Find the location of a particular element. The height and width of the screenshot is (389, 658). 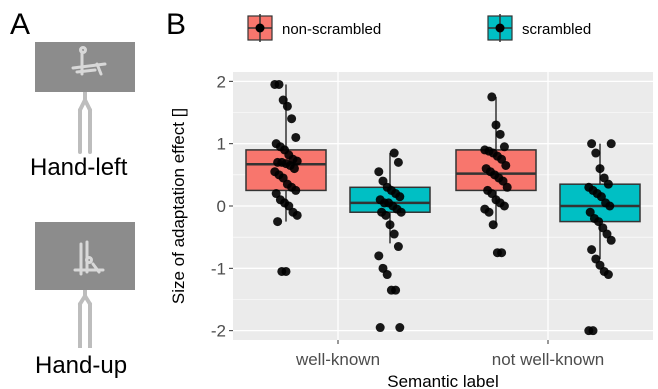

legend-label: scrambled is located at coordinates (556, 29).